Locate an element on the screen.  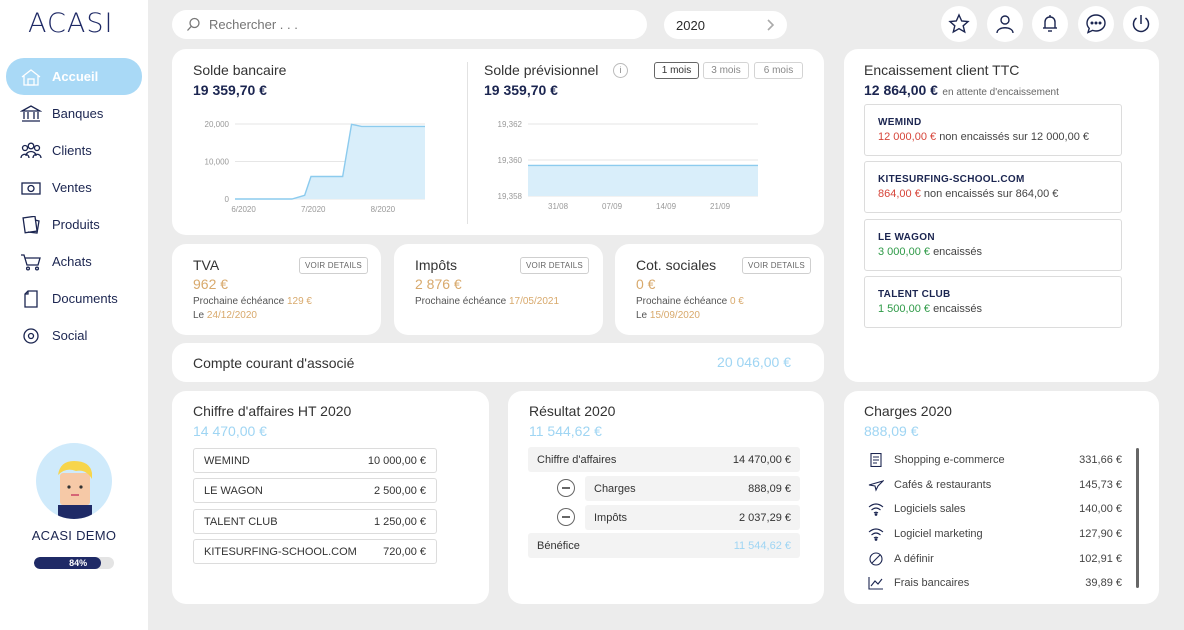
impots-details-button: VOIR DETAILS is located at coordinates (554, 265).